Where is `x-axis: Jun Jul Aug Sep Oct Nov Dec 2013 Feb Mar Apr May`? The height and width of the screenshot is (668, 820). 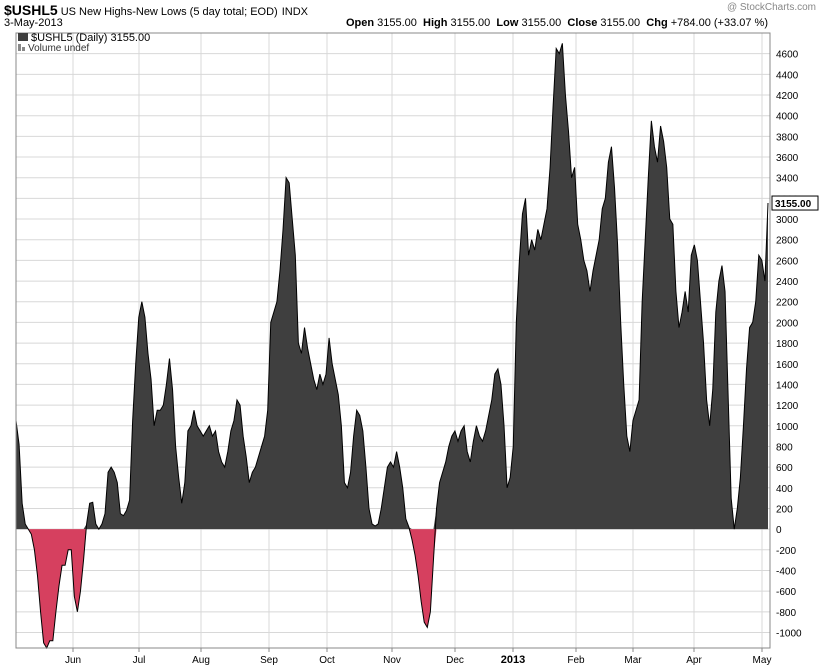
x-axis: Jun Jul Aug Sep Oct Nov Dec 2013 Feb Mar Apr May is located at coordinates (418, 657).